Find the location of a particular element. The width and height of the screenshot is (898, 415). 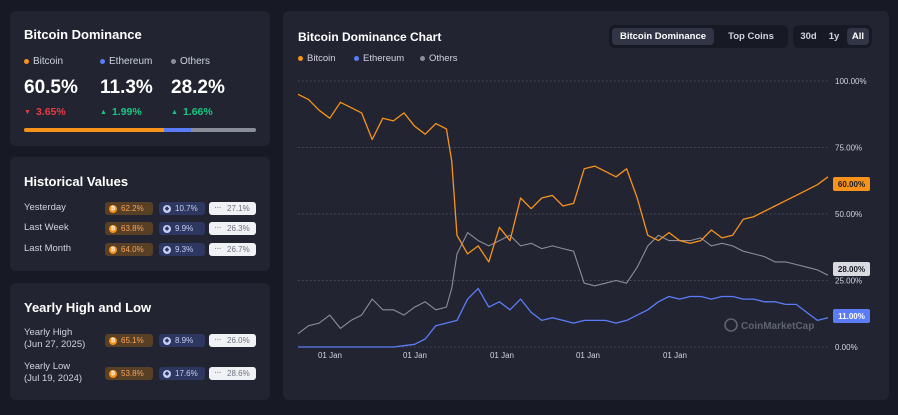

time-range-tabs: 30d 1y All is located at coordinates (832, 36).